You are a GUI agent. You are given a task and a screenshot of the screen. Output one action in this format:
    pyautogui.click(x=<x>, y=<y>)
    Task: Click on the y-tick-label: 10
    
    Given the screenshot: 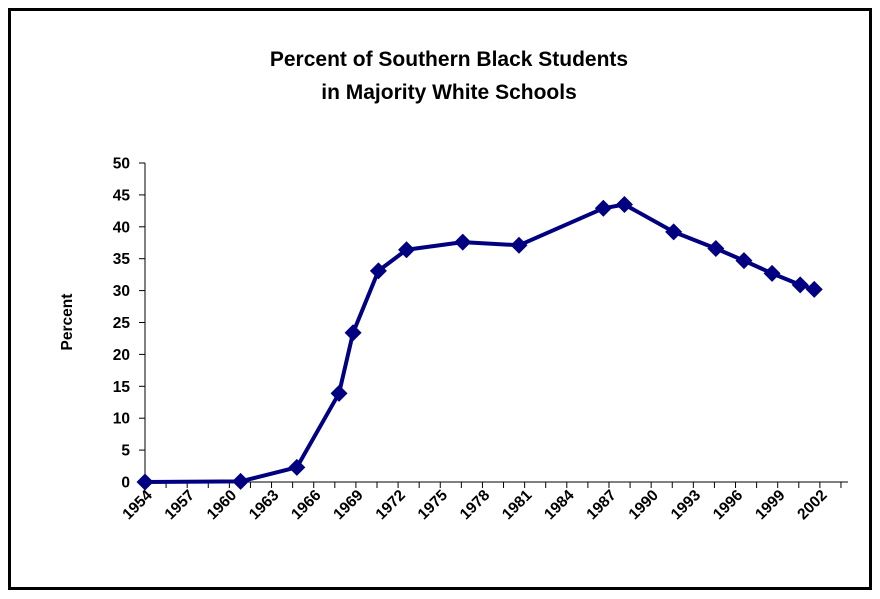 What is the action you would take?
    pyautogui.click(x=121, y=419)
    